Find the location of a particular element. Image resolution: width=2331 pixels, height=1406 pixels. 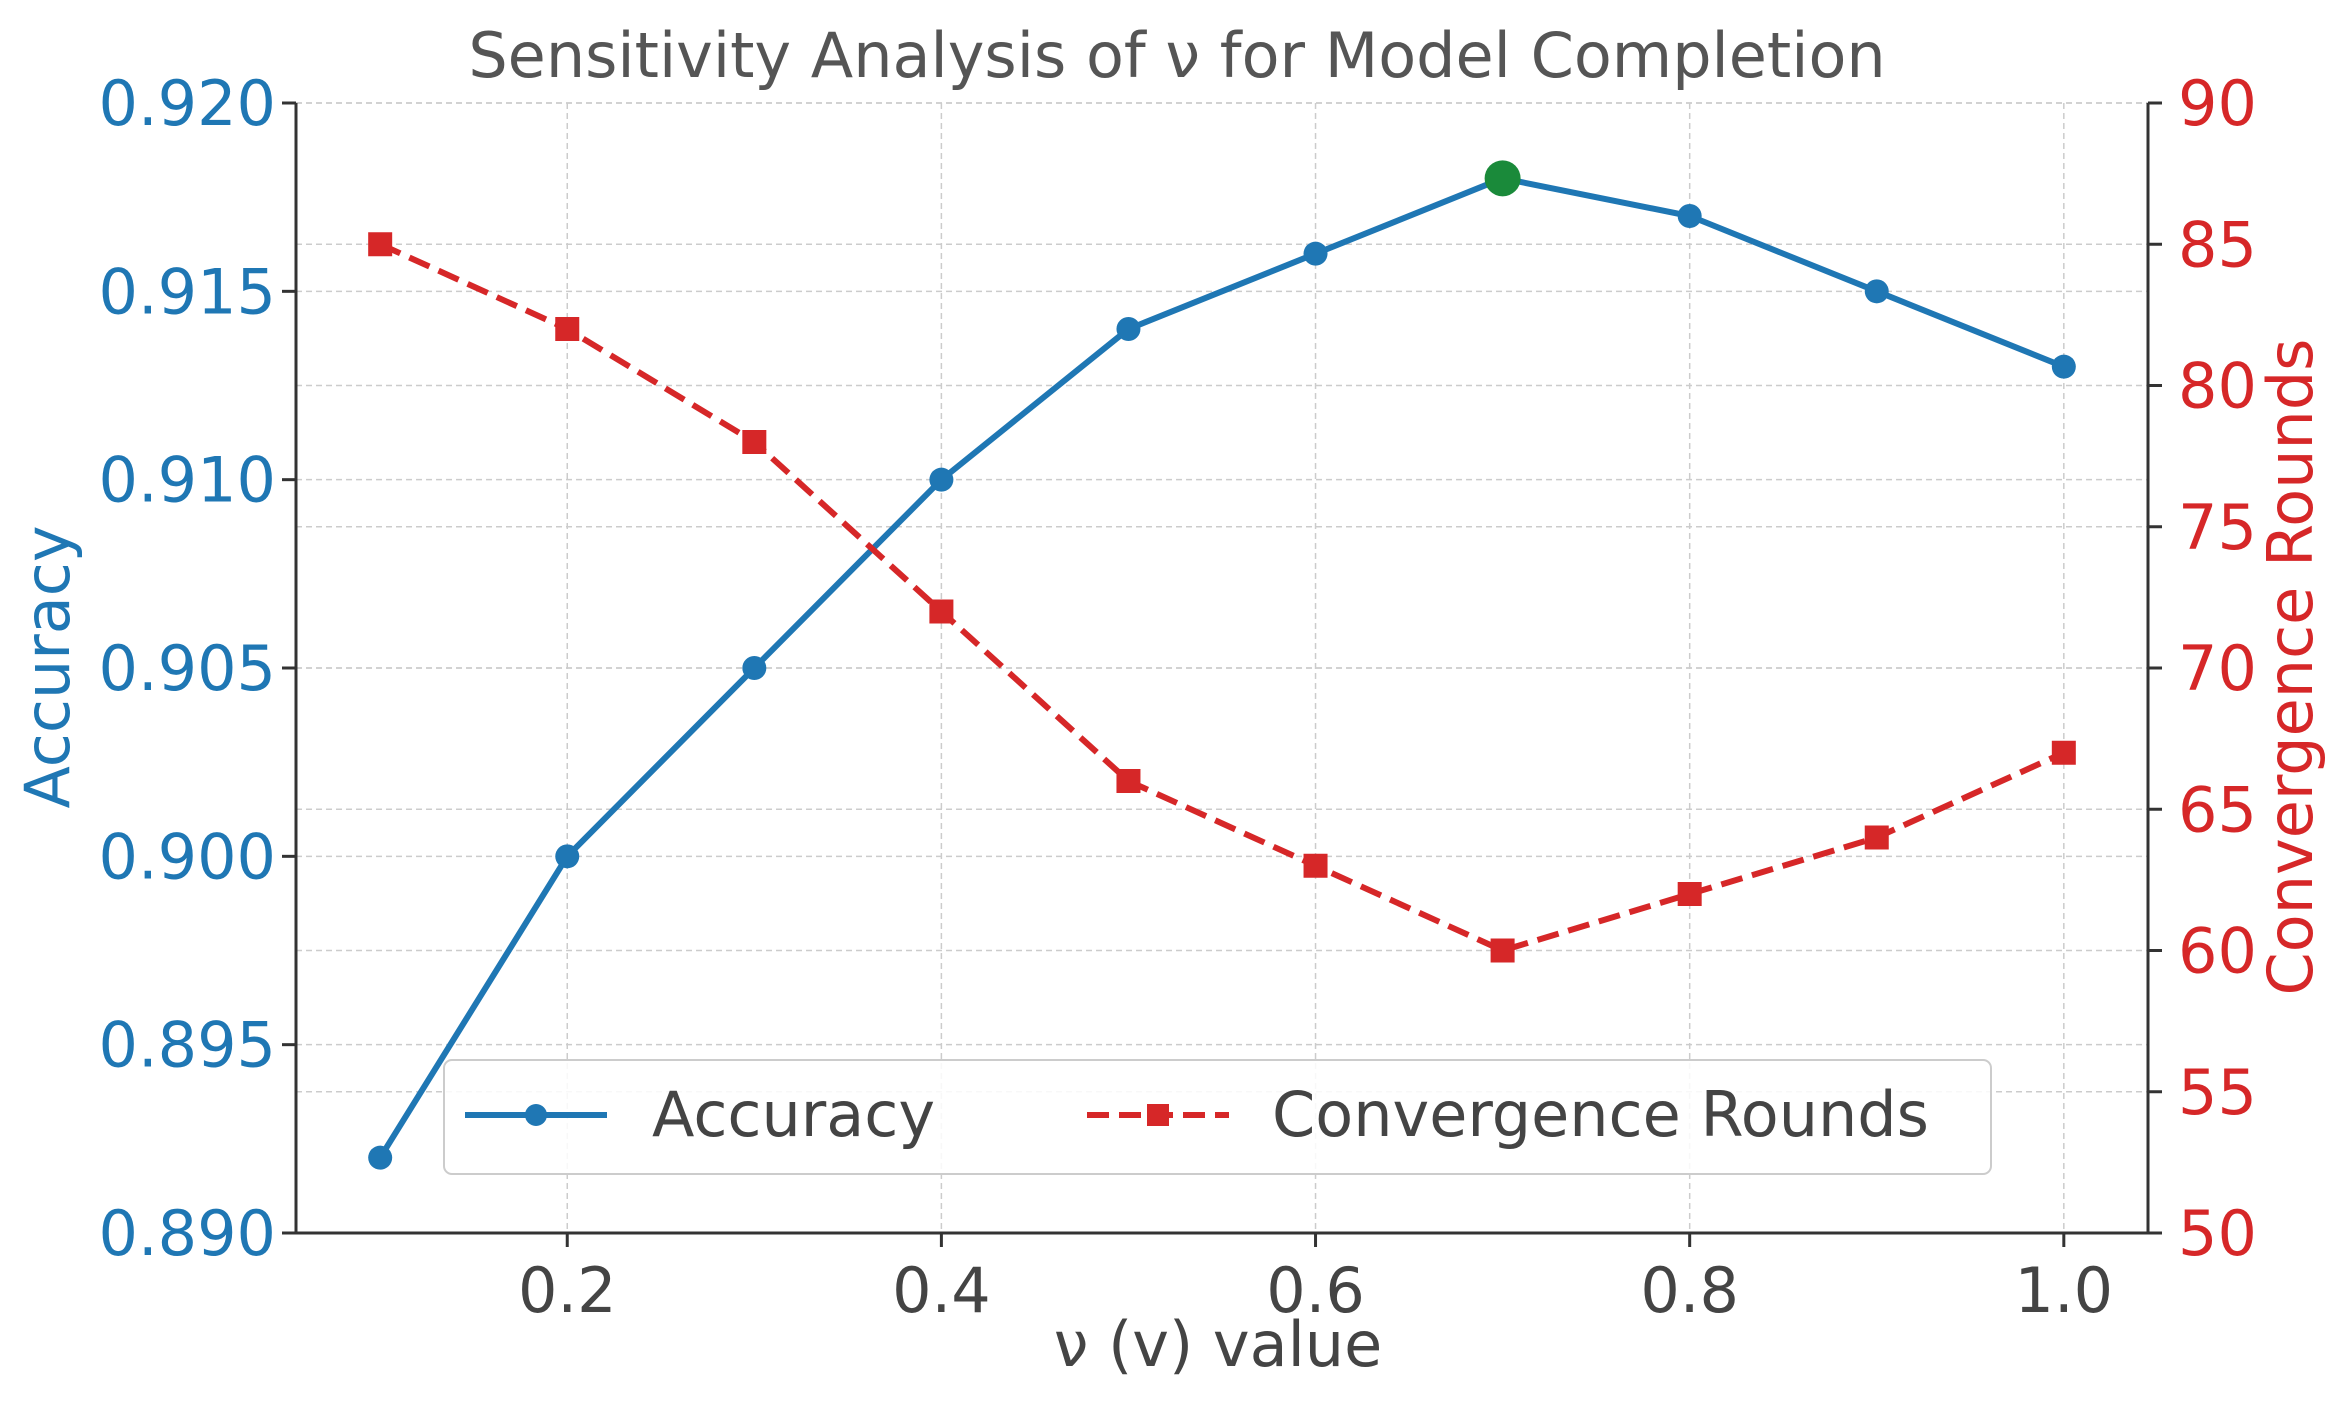

y-axis-label-right: Convergence Rounds is located at coordinates (2290, 667).